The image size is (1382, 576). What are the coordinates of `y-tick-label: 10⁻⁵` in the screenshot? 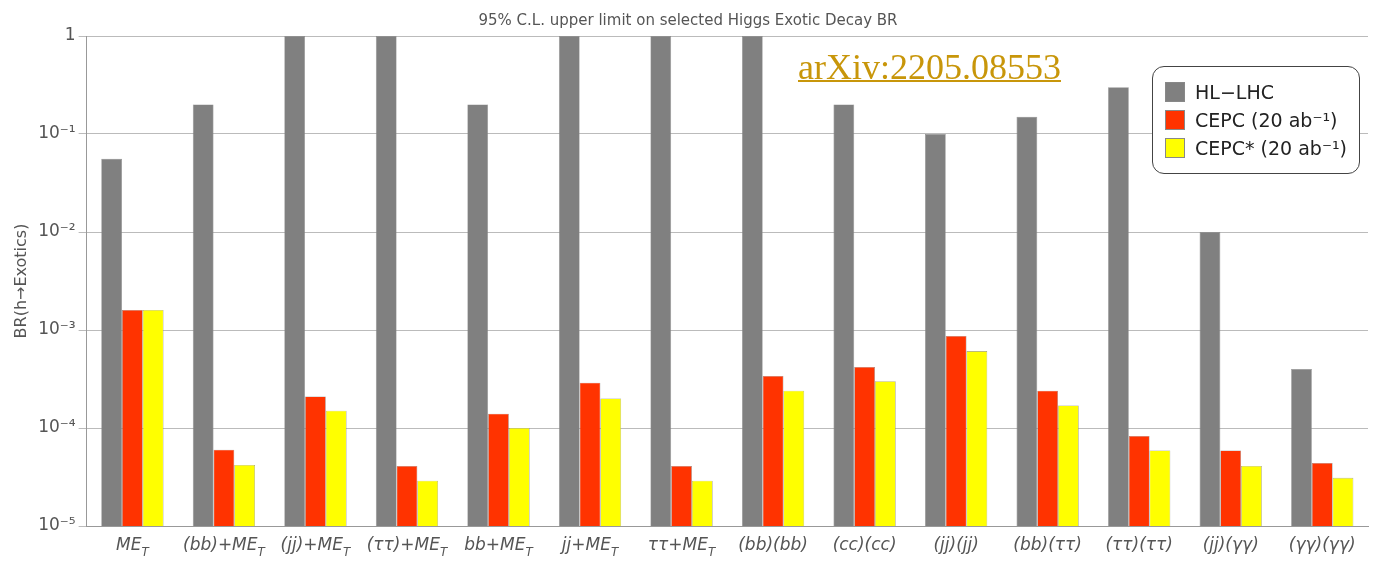 It's located at (57, 524).